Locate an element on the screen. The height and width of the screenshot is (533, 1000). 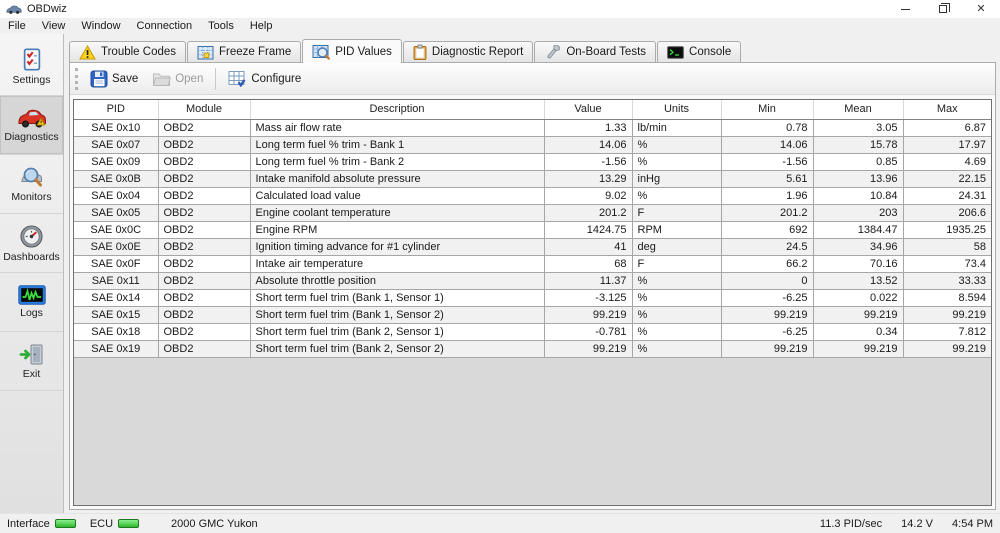
toolbar-grip is located at coordinates (76, 78).